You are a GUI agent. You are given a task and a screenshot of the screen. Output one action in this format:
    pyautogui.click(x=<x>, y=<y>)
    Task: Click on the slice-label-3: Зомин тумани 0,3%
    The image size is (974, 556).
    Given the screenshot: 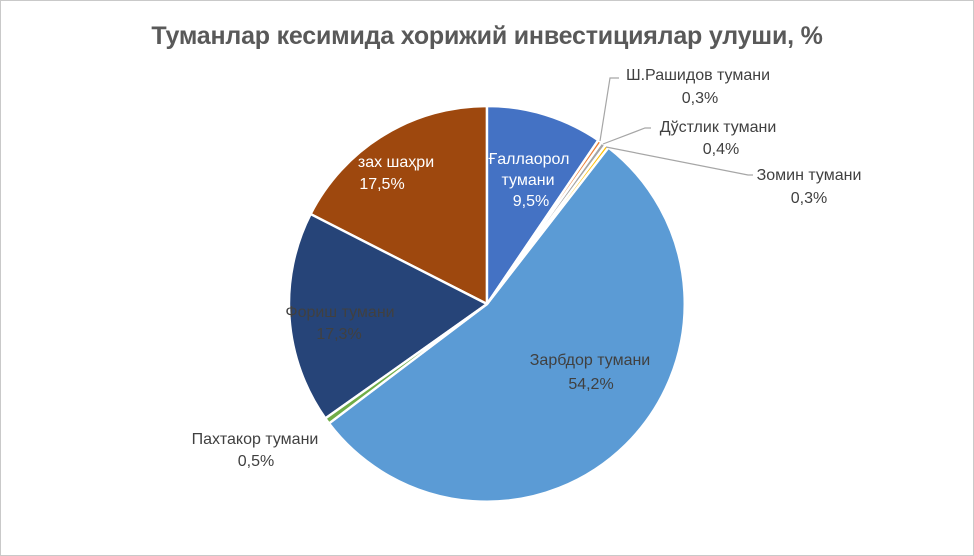 What is the action you would take?
    pyautogui.click(x=809, y=187)
    